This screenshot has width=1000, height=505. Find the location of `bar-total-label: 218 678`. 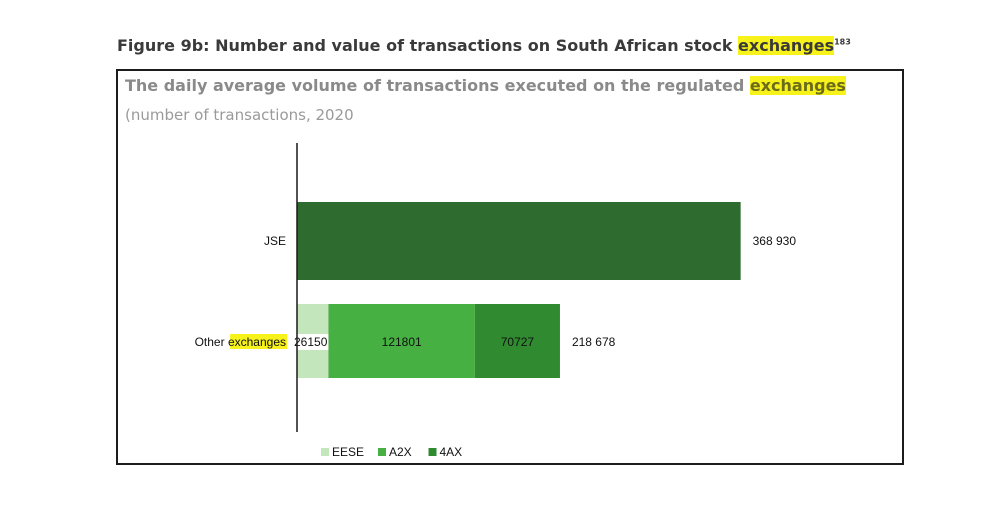

bar-total-label: 218 678 is located at coordinates (594, 342).